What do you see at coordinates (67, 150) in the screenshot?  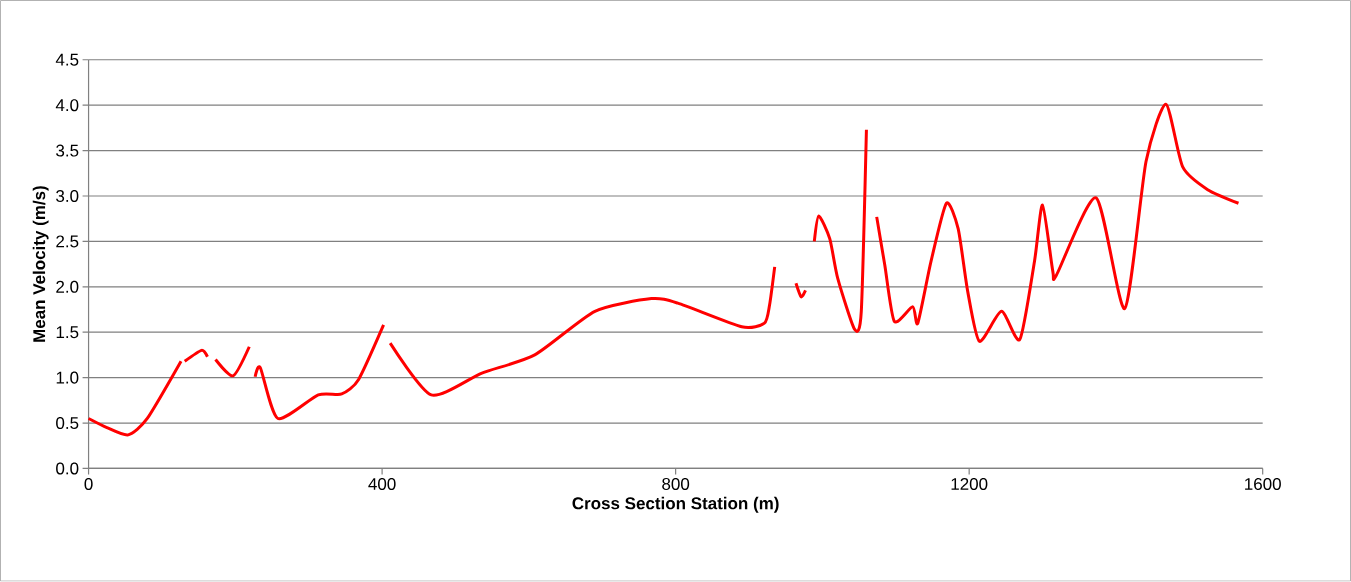 I see `y-tick-label: 3.5` at bounding box center [67, 150].